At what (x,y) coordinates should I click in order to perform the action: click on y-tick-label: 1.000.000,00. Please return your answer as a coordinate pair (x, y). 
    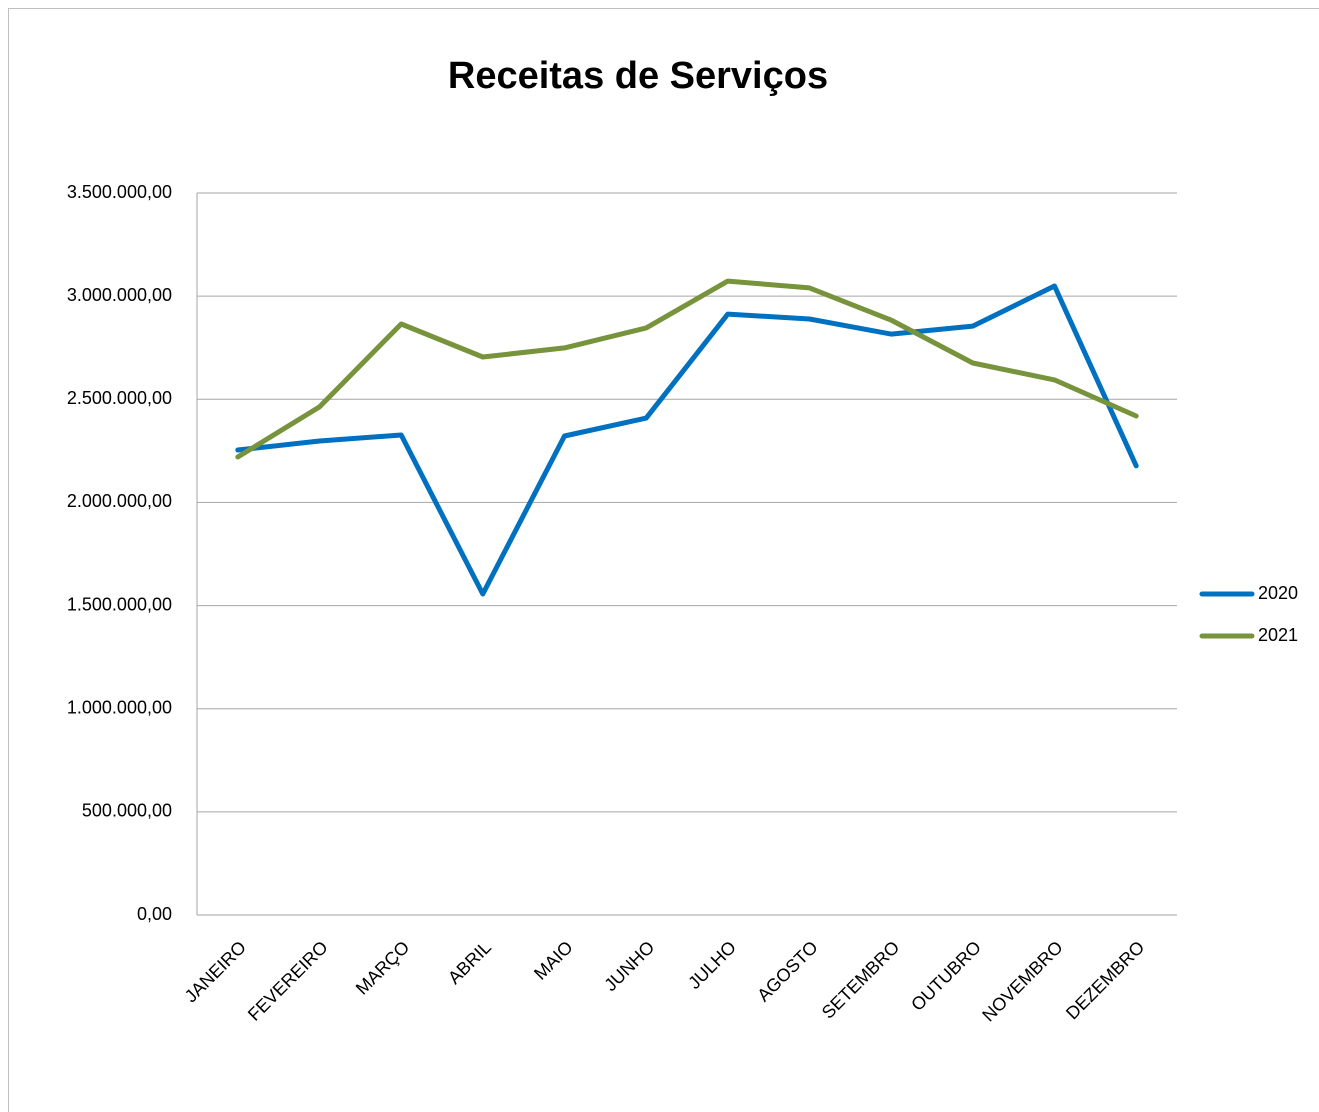
    Looking at the image, I should click on (119, 707).